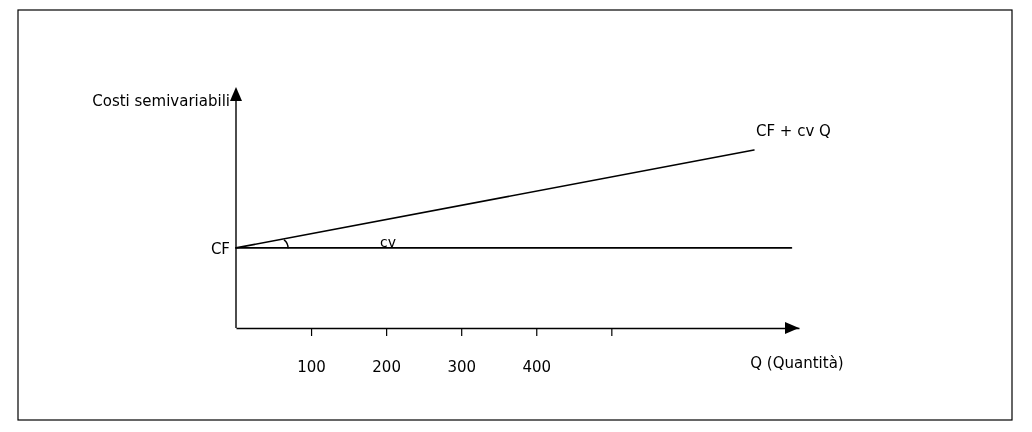  Describe the element at coordinates (462, 366) in the screenshot. I see `x-tick-label: 300` at that location.